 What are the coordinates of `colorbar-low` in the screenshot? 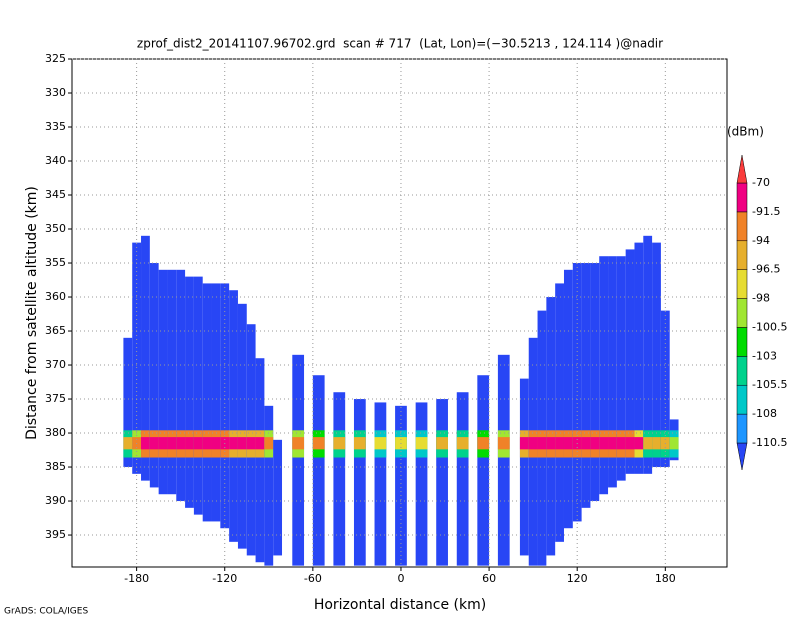 It's located at (742, 456).